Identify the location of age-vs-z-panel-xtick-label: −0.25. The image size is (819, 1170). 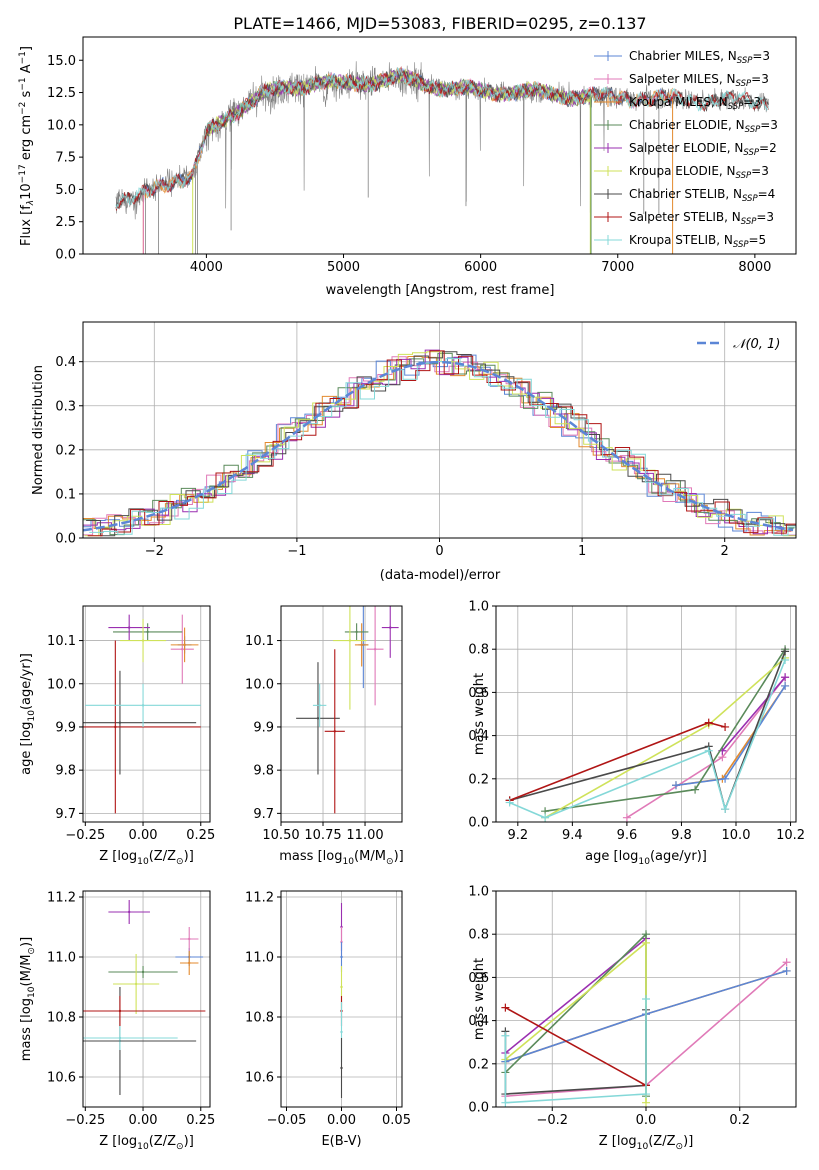
(85, 835).